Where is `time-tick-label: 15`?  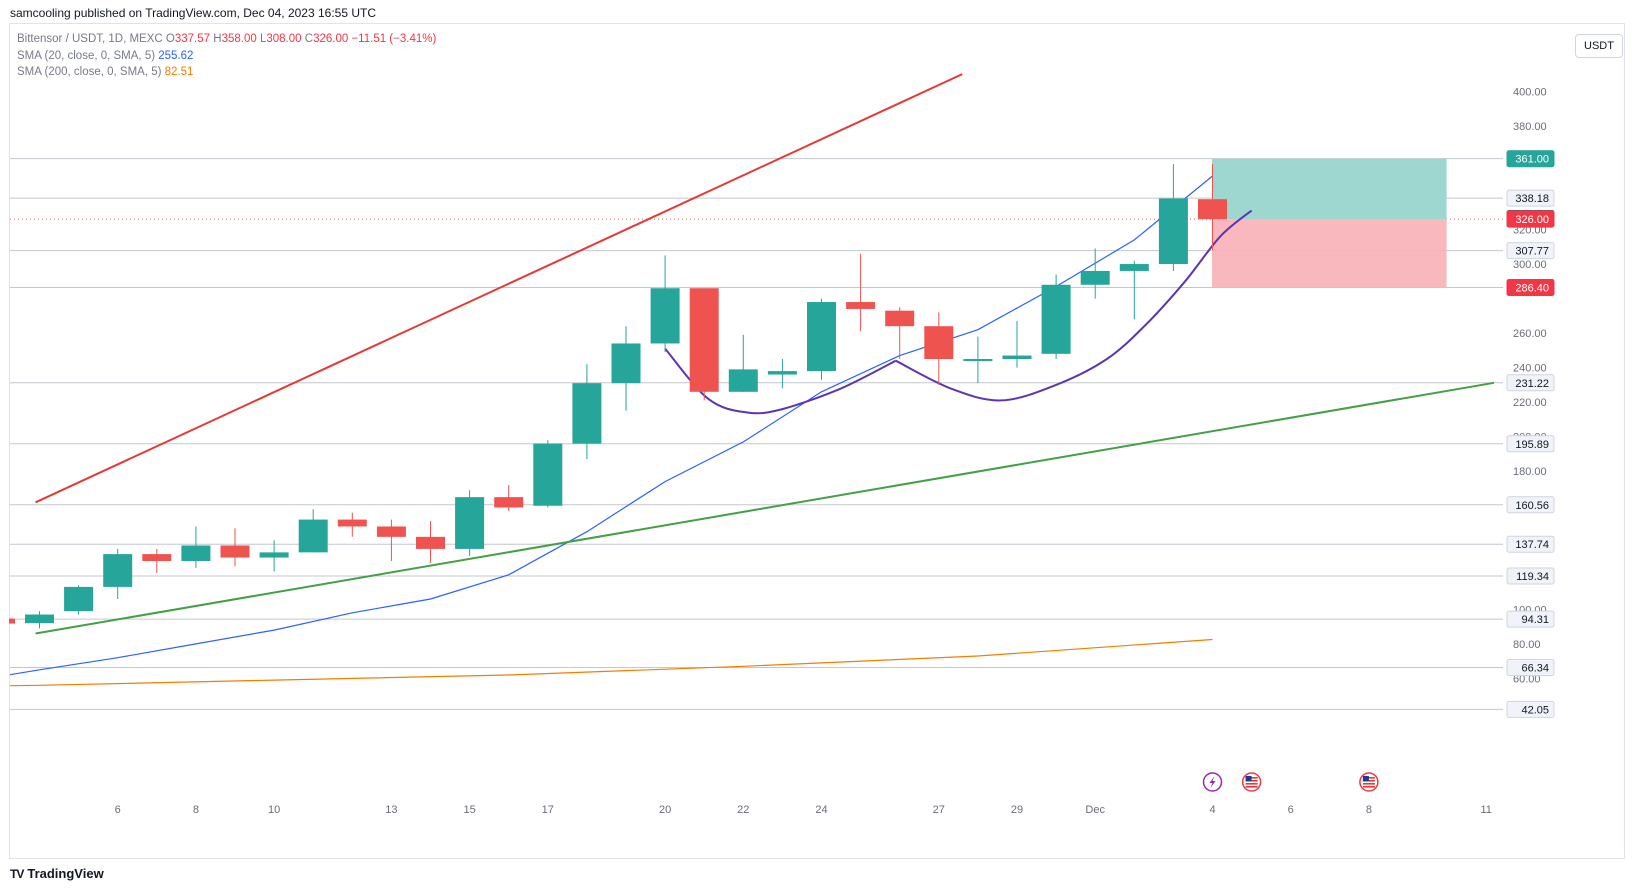
time-tick-label: 15 is located at coordinates (469, 810).